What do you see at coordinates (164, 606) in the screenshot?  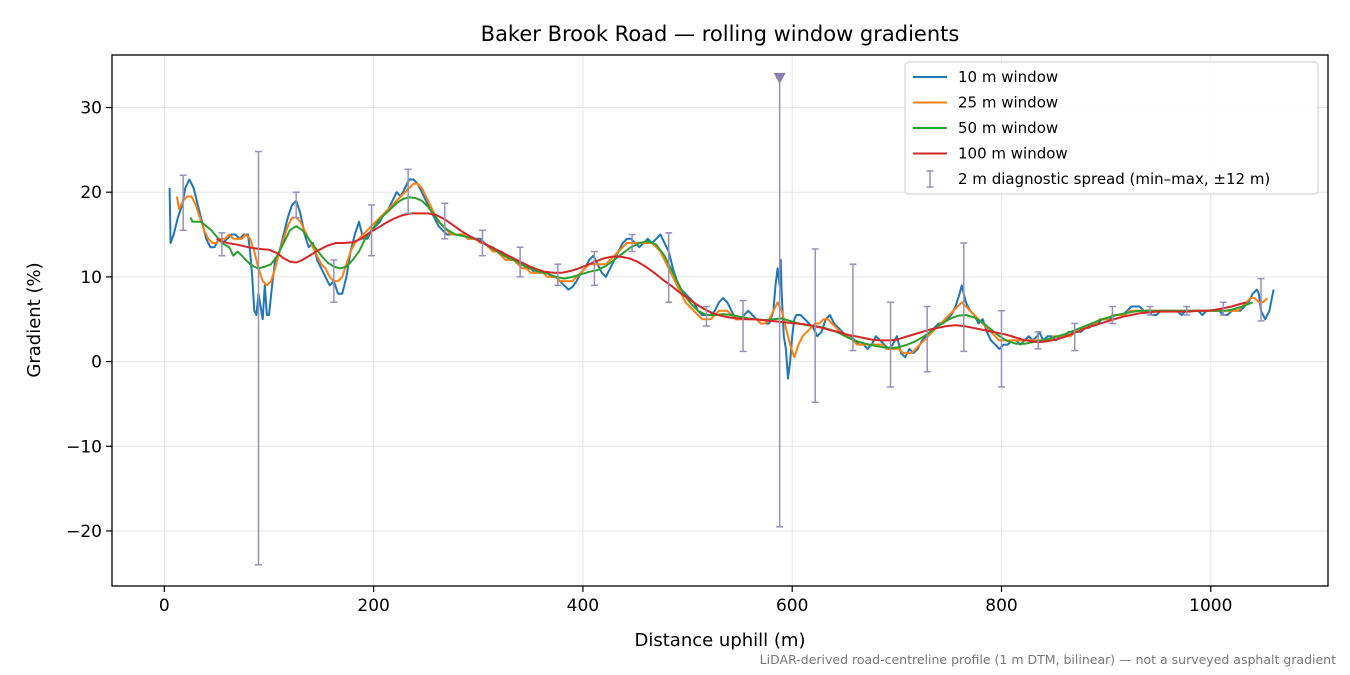 I see `x-tick-label: 0` at bounding box center [164, 606].